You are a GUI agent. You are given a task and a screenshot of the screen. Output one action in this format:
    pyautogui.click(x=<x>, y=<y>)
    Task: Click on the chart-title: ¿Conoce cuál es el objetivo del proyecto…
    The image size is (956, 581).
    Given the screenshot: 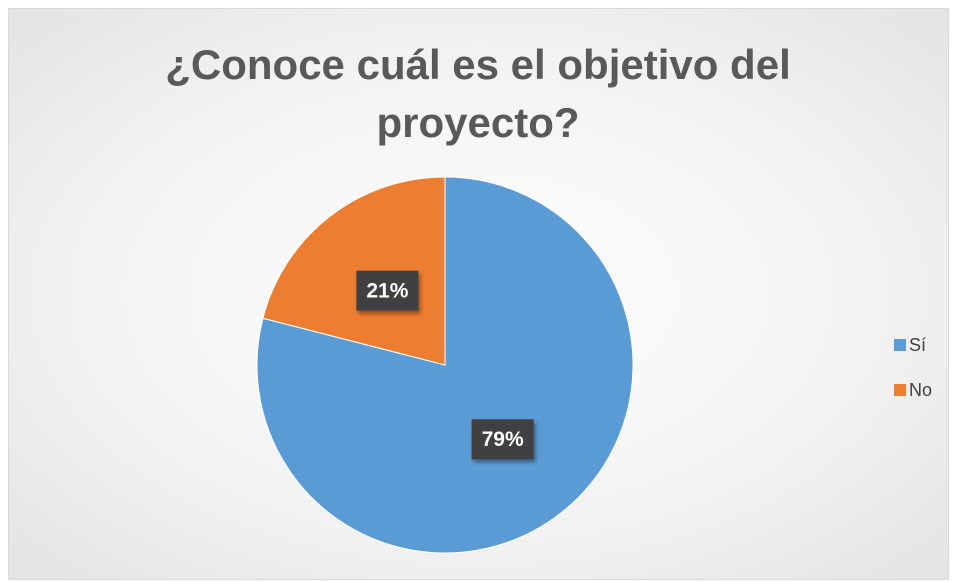 What is the action you would take?
    pyautogui.click(x=478, y=93)
    